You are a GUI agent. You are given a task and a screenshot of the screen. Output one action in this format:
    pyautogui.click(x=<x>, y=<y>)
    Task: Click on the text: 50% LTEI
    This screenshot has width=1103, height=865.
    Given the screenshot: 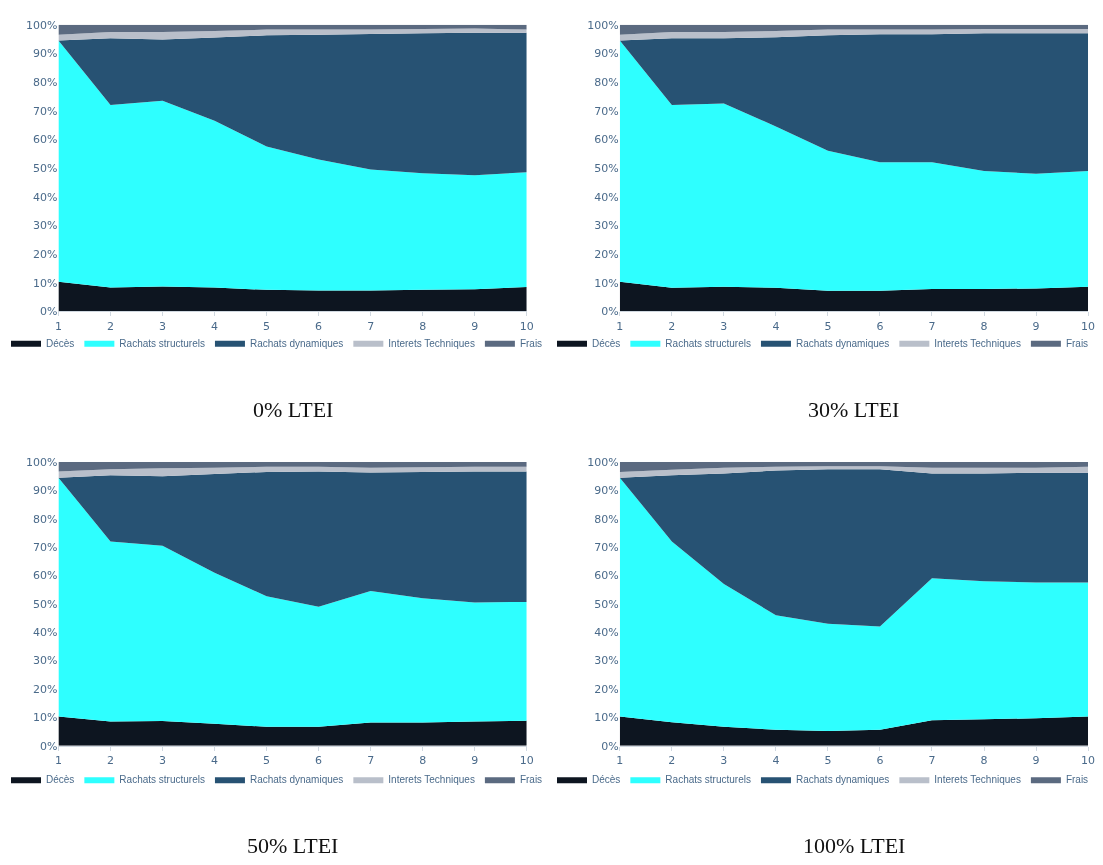 What is the action you would take?
    pyautogui.click(x=293, y=845)
    